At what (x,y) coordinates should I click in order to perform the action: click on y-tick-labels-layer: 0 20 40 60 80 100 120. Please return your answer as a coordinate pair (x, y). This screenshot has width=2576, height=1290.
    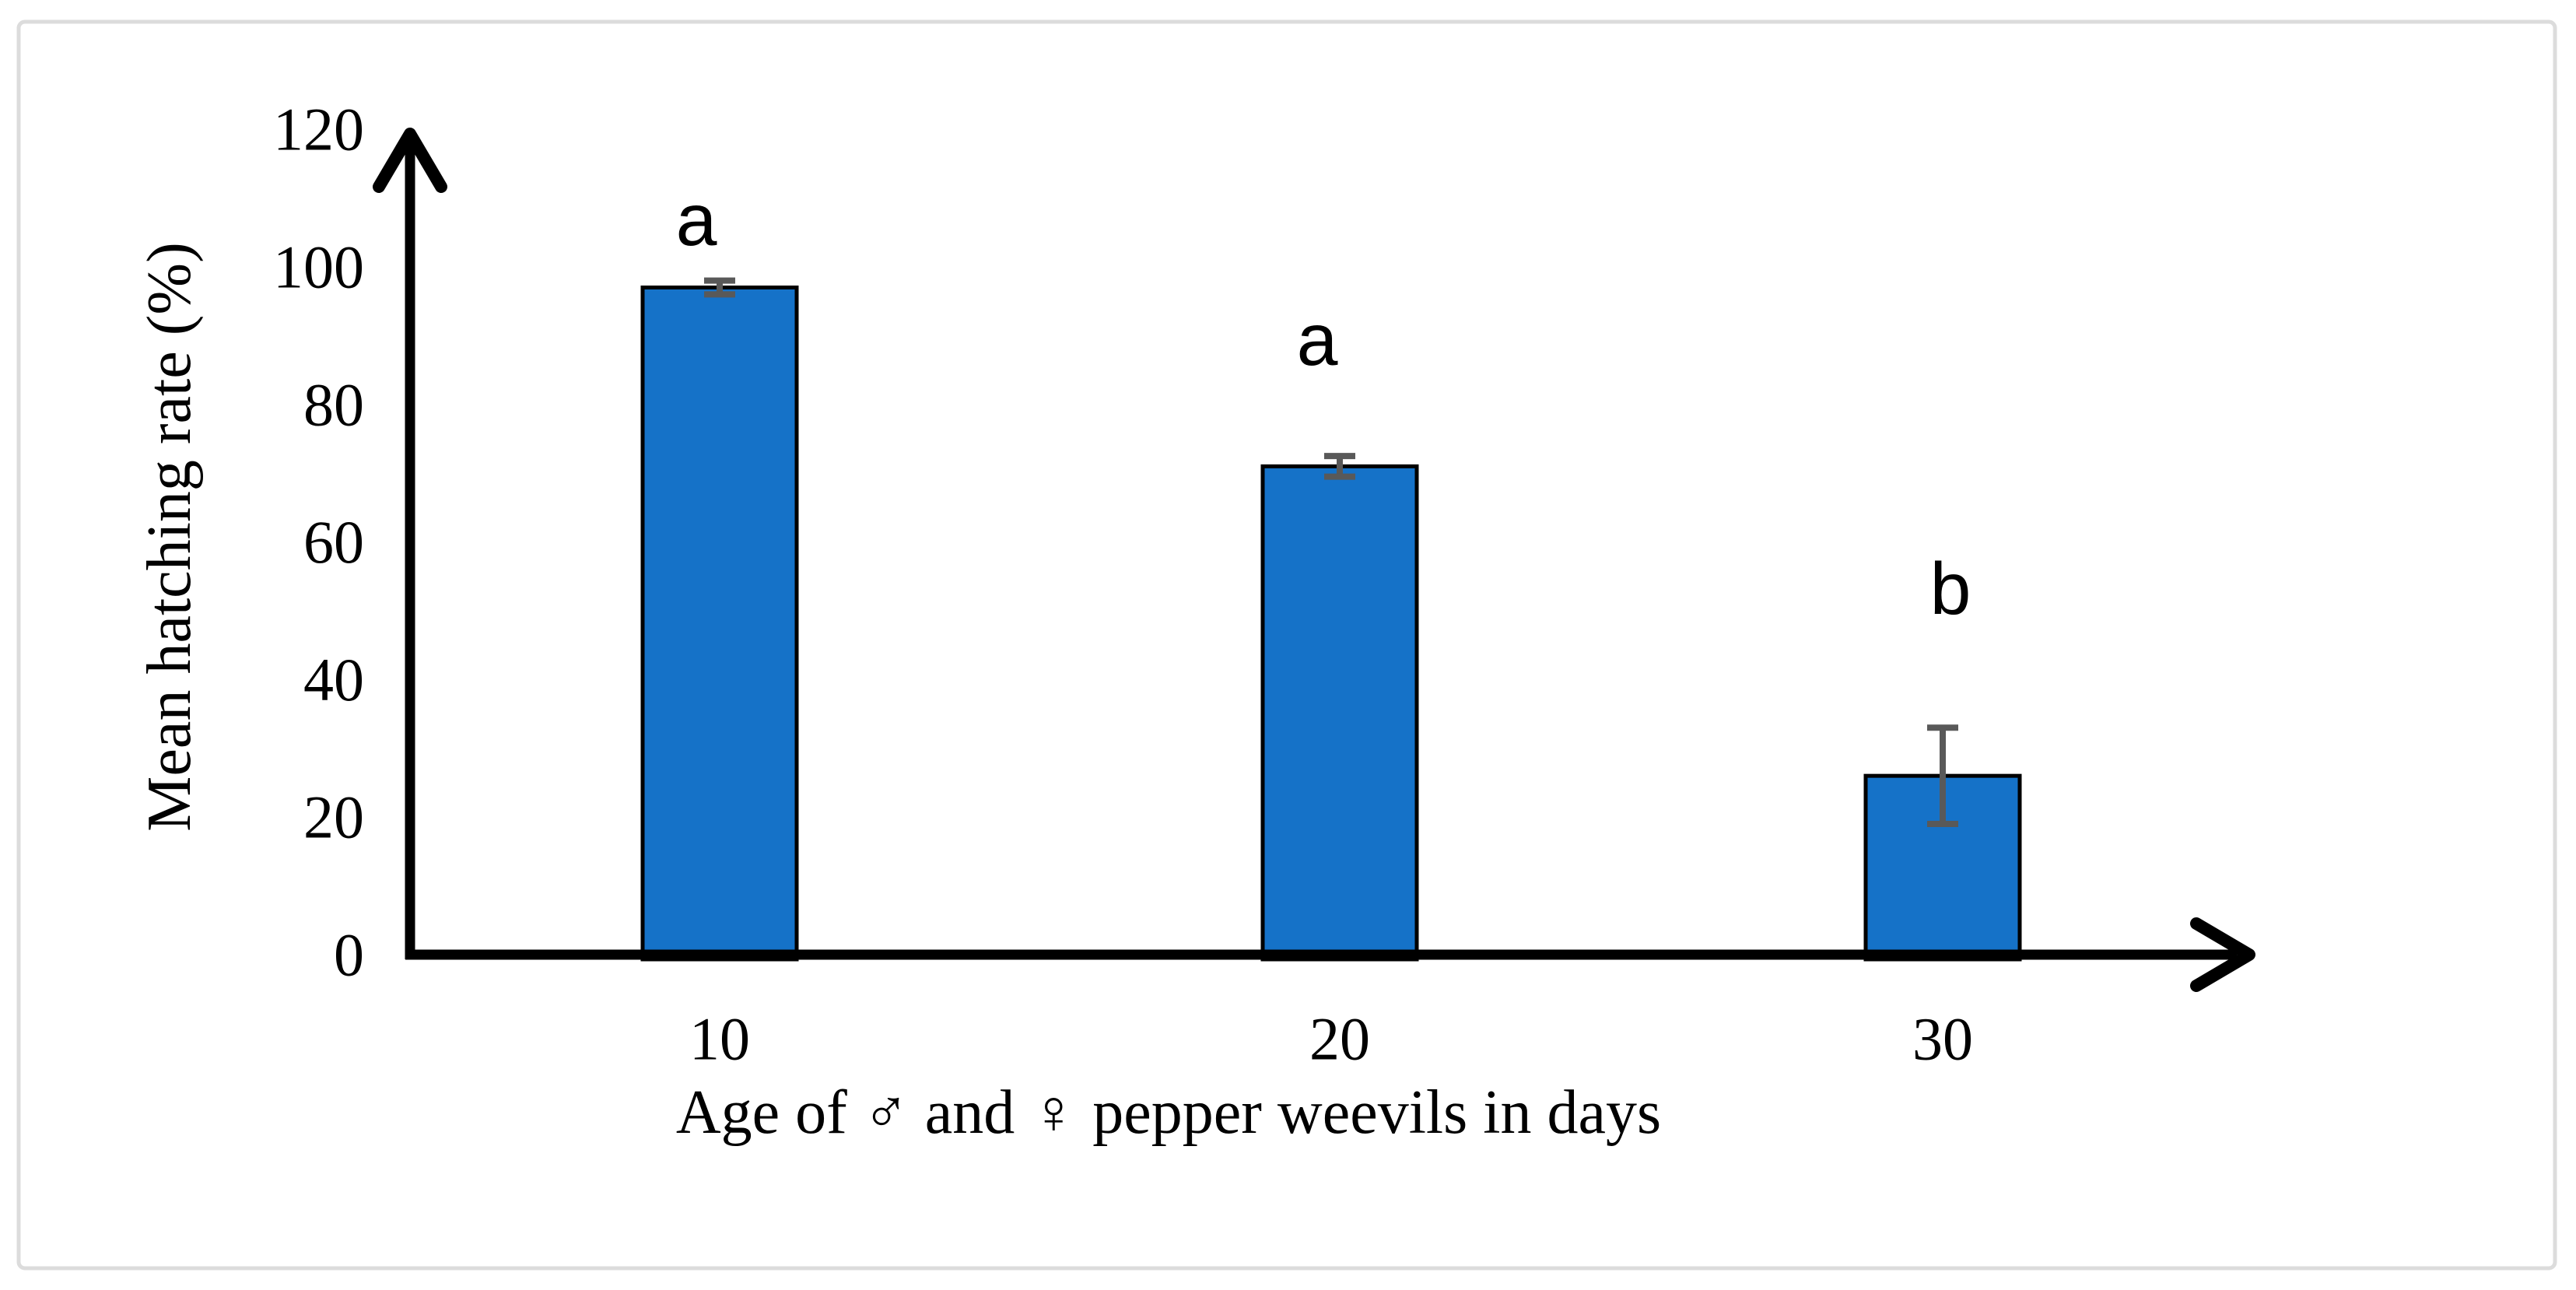
    Looking at the image, I should click on (318, 543).